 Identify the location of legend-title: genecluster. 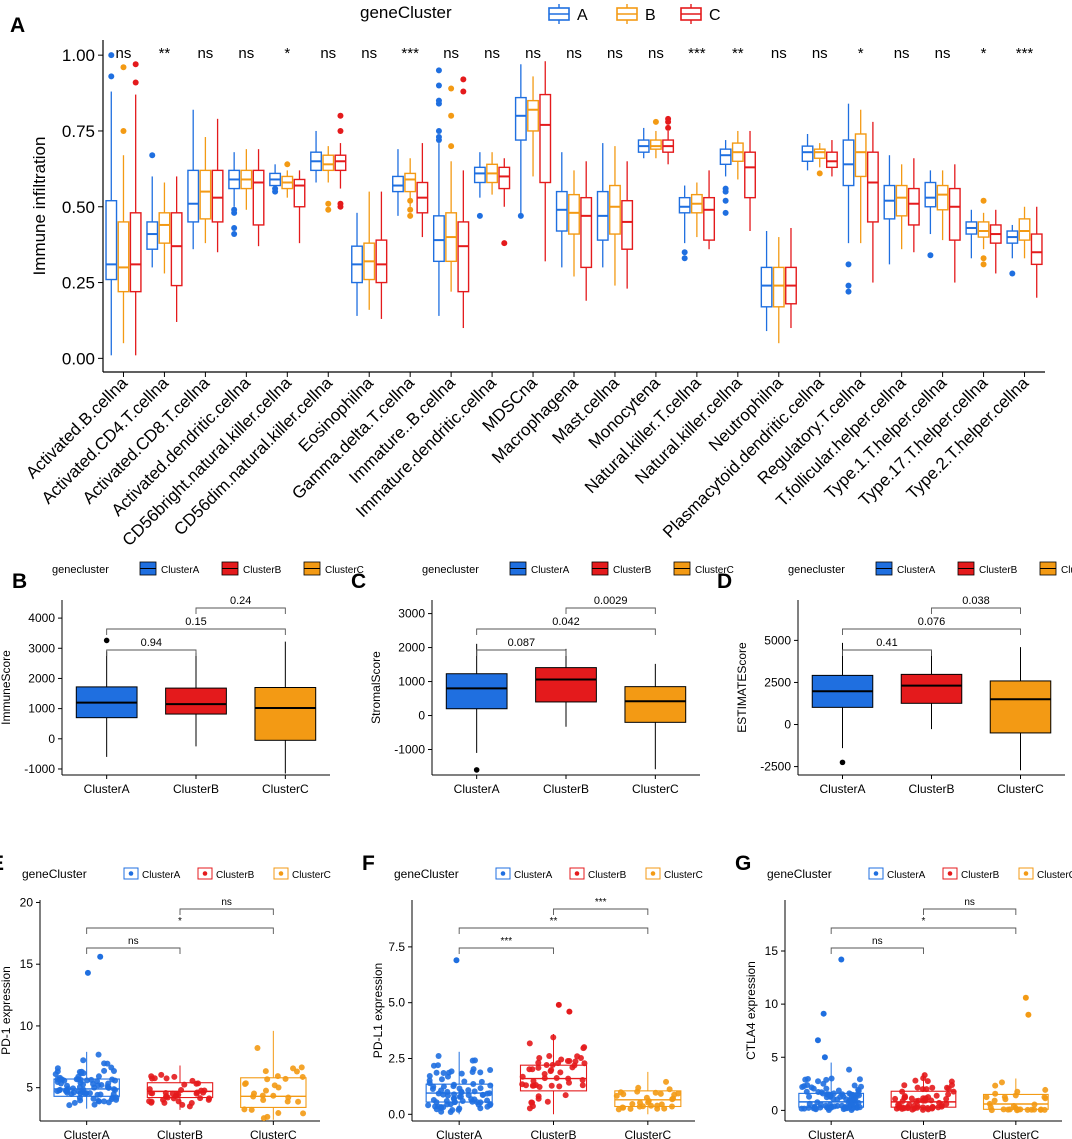
(450, 570).